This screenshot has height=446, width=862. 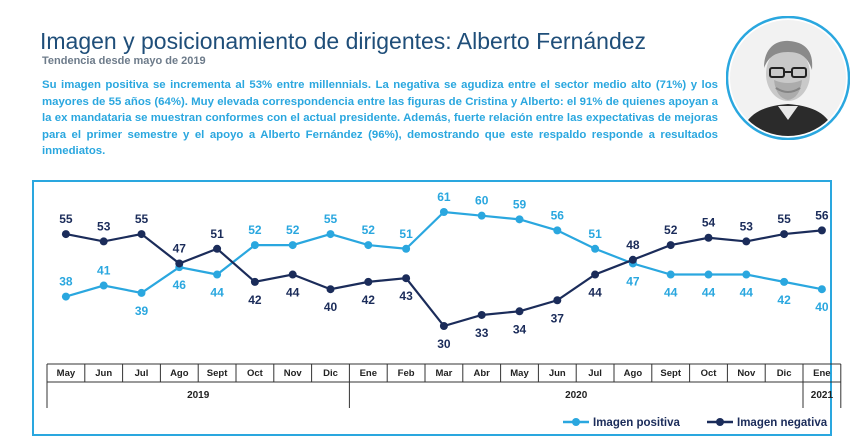 What do you see at coordinates (444, 197) in the screenshot?
I see `data-label: 61` at bounding box center [444, 197].